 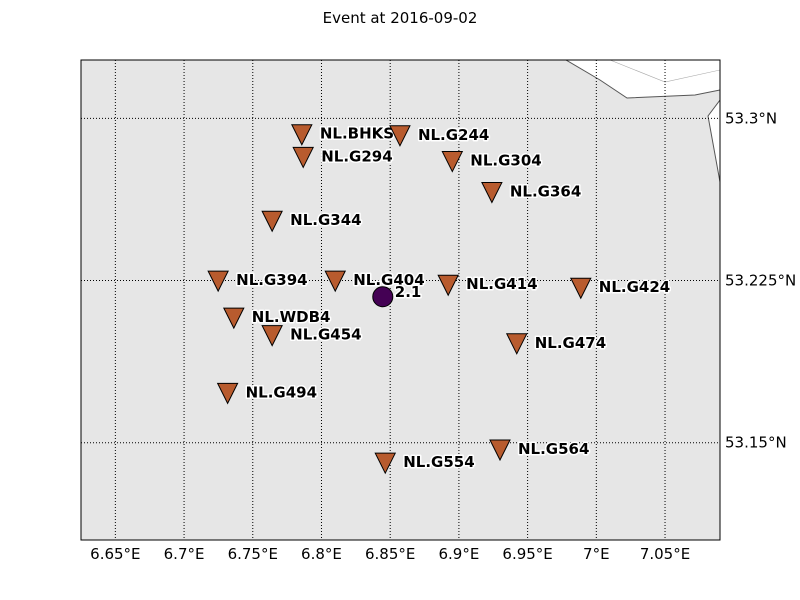 I want to click on station-label: NL.G394, so click(x=271, y=280).